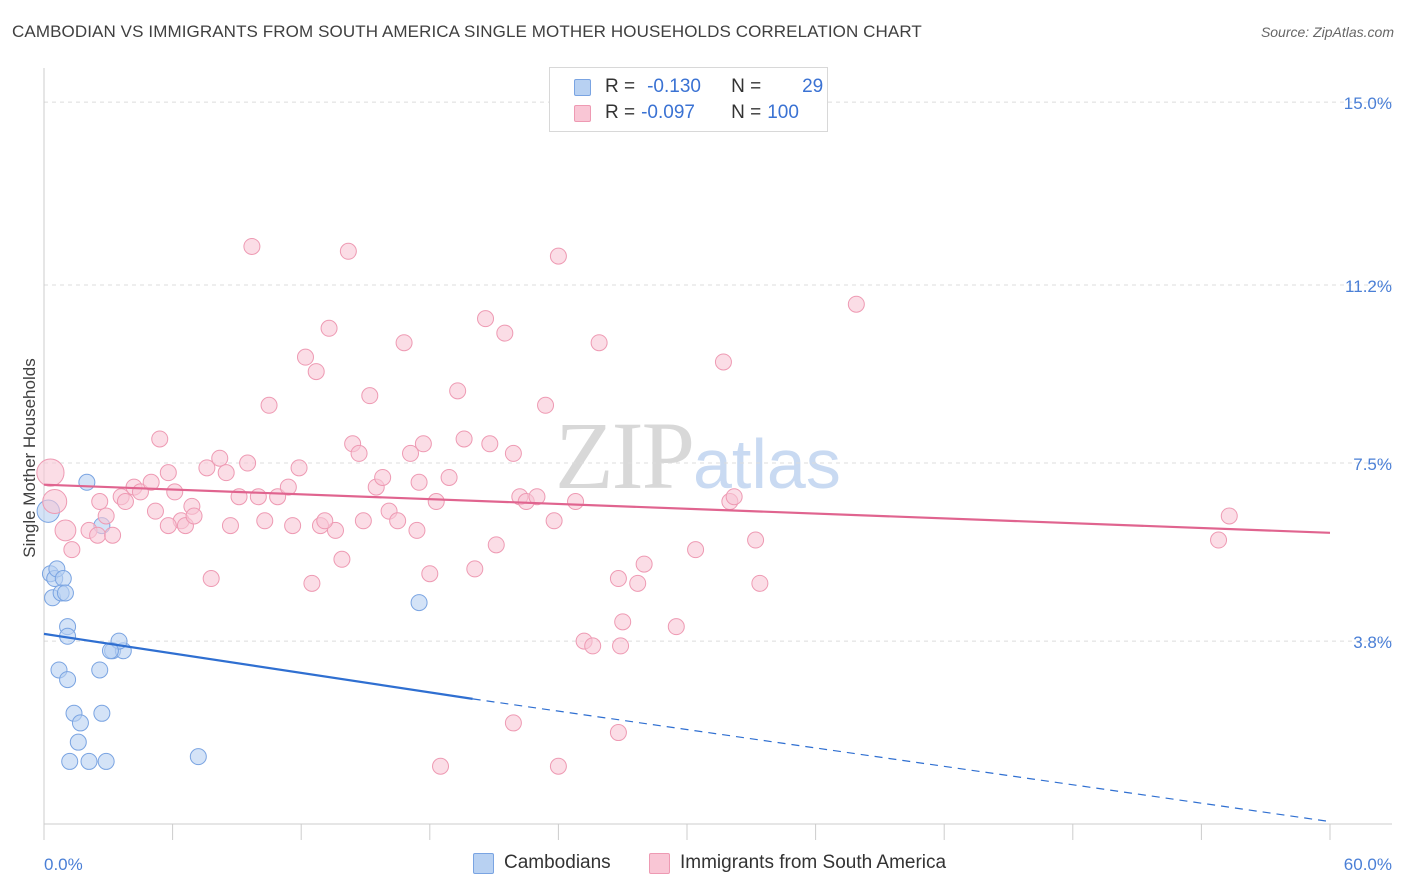  I want to click on watermark-zip: ZIP, so click(625, 455).